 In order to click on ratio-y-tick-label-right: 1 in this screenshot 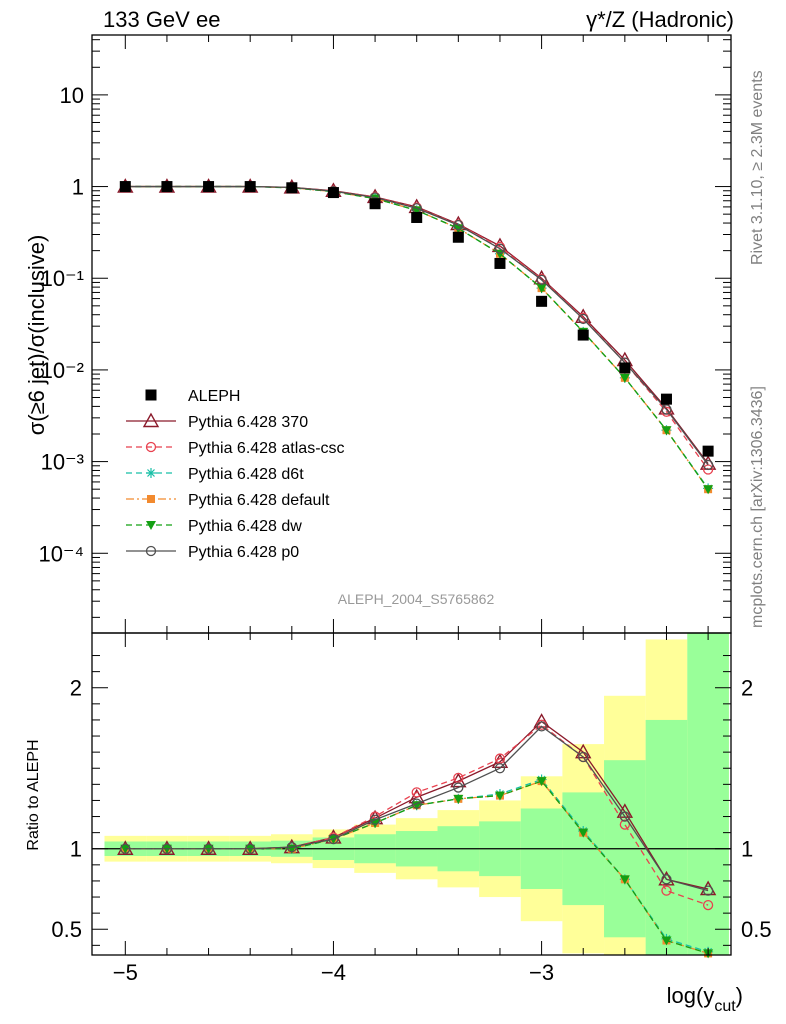, I will do `click(747, 849)`.